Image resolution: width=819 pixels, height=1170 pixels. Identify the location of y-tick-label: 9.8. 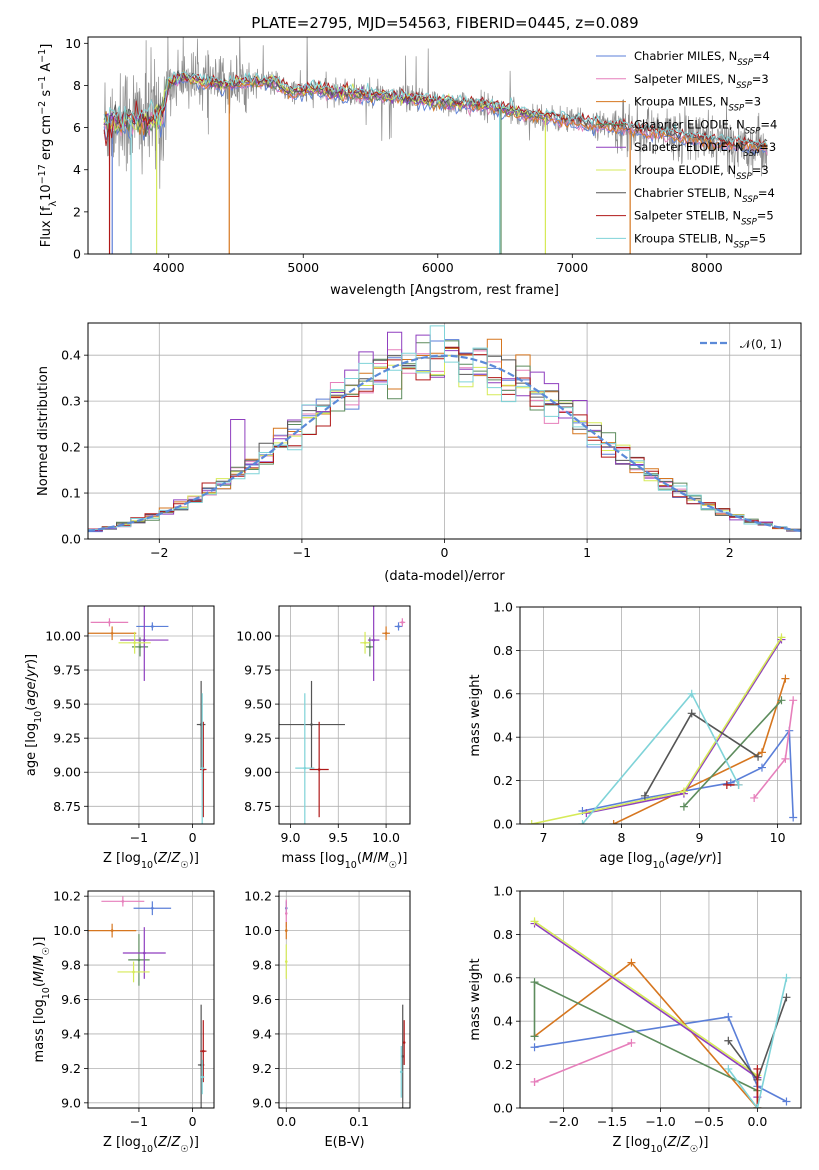
(71, 965).